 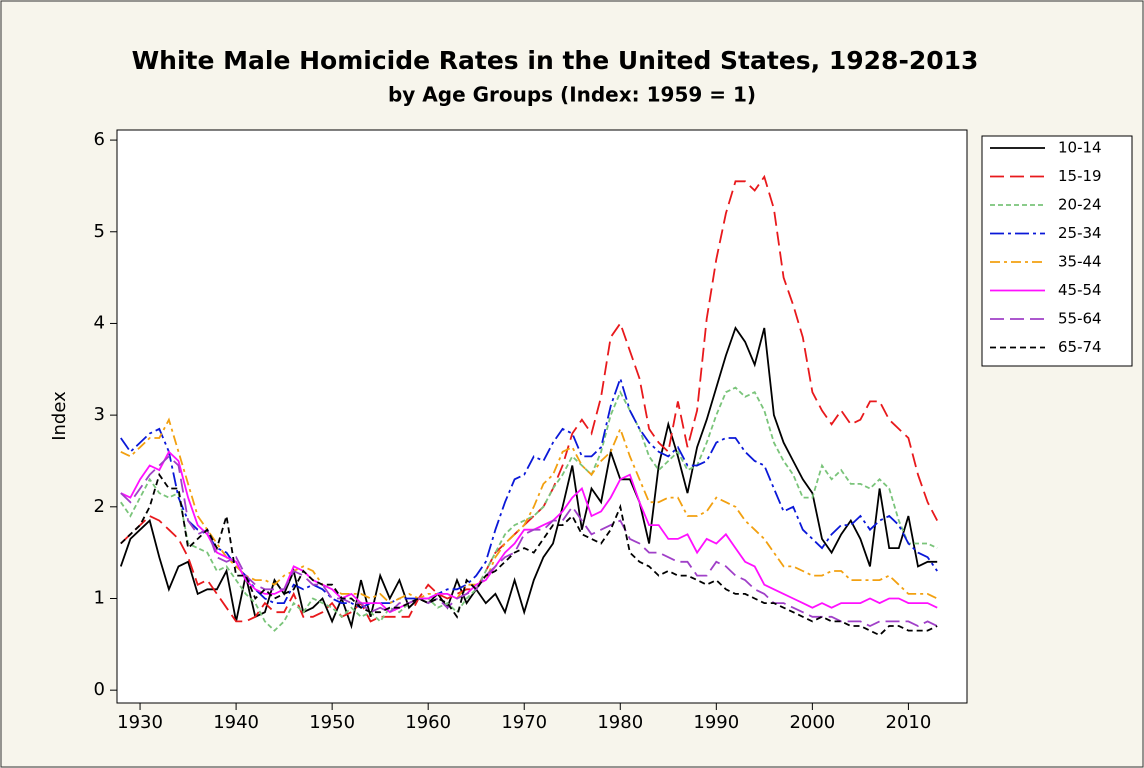 What do you see at coordinates (1080, 148) in the screenshot?
I see `legend-label: 10-14` at bounding box center [1080, 148].